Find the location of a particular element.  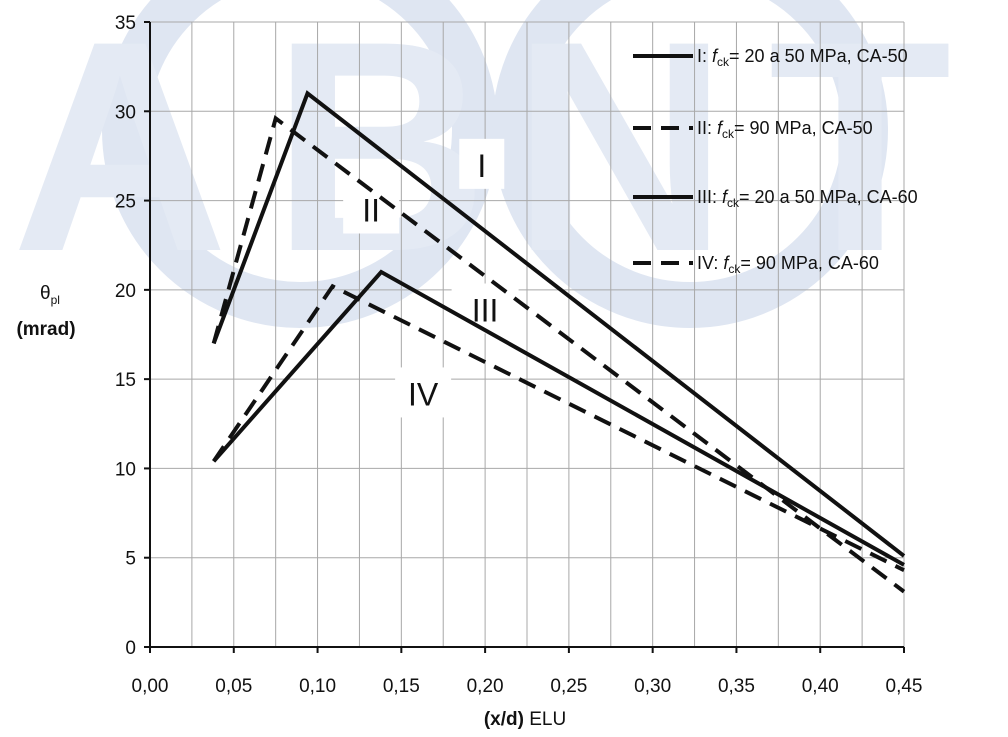

y-tick-label: 10 is located at coordinates (125, 469).